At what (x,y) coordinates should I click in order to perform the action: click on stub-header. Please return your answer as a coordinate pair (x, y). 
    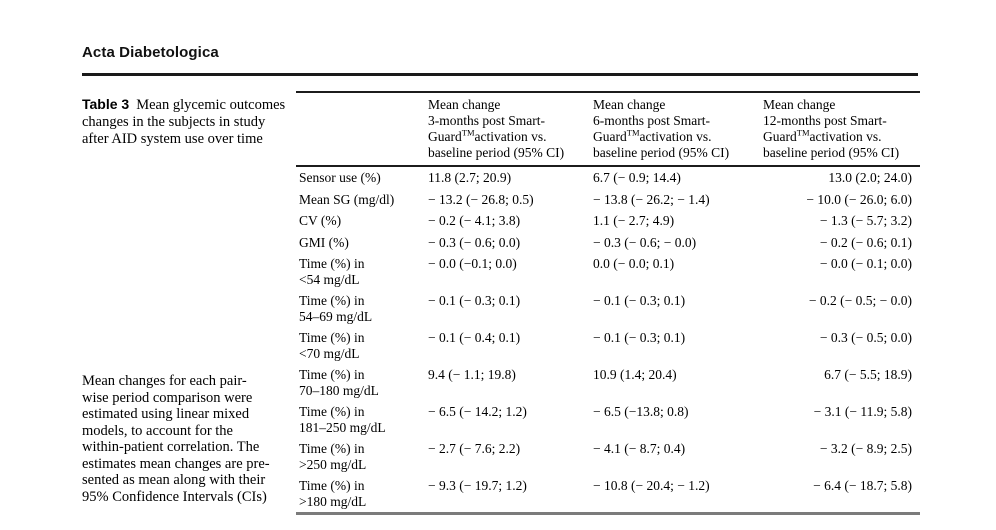
    Looking at the image, I should click on (362, 129).